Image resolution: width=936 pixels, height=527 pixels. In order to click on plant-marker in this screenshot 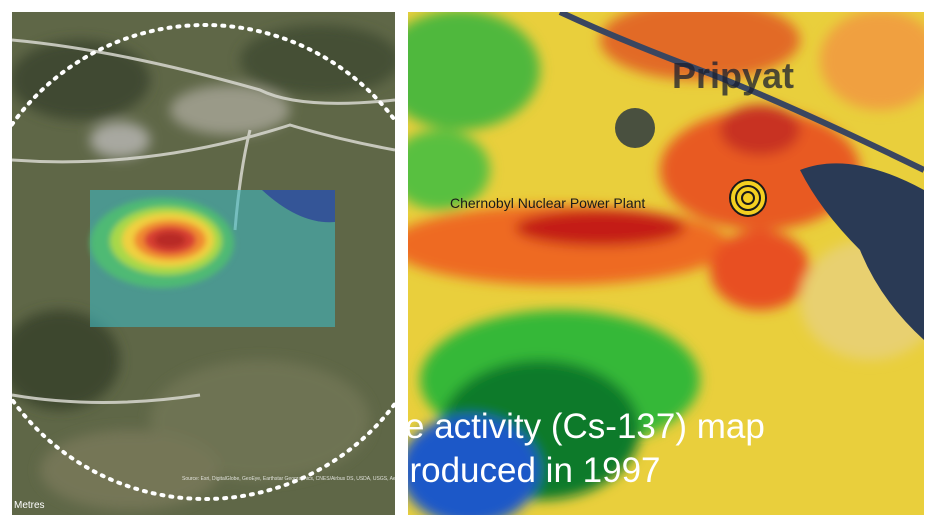, I will do `click(748, 198)`.